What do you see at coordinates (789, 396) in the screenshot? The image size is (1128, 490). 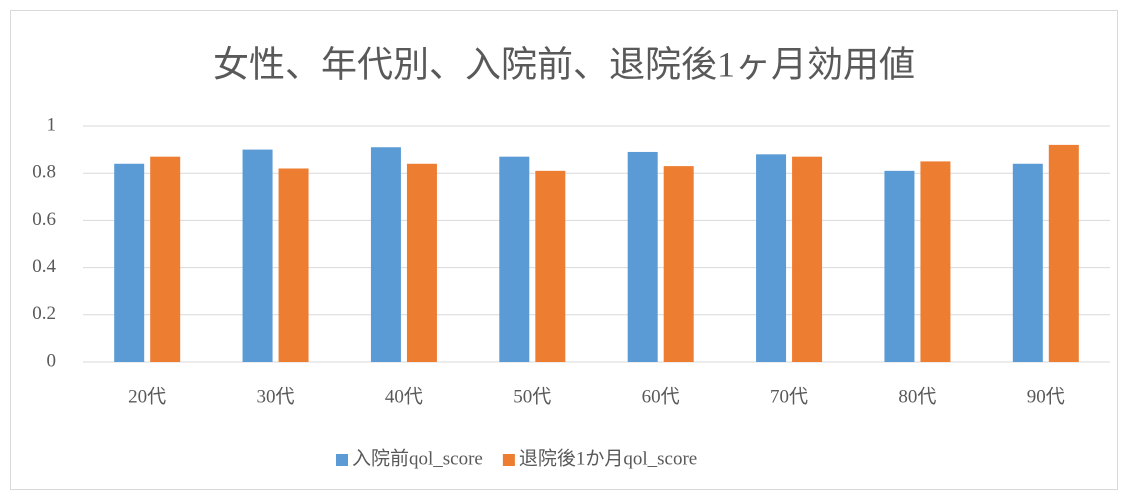 I see `x-tick-label: 70代` at bounding box center [789, 396].